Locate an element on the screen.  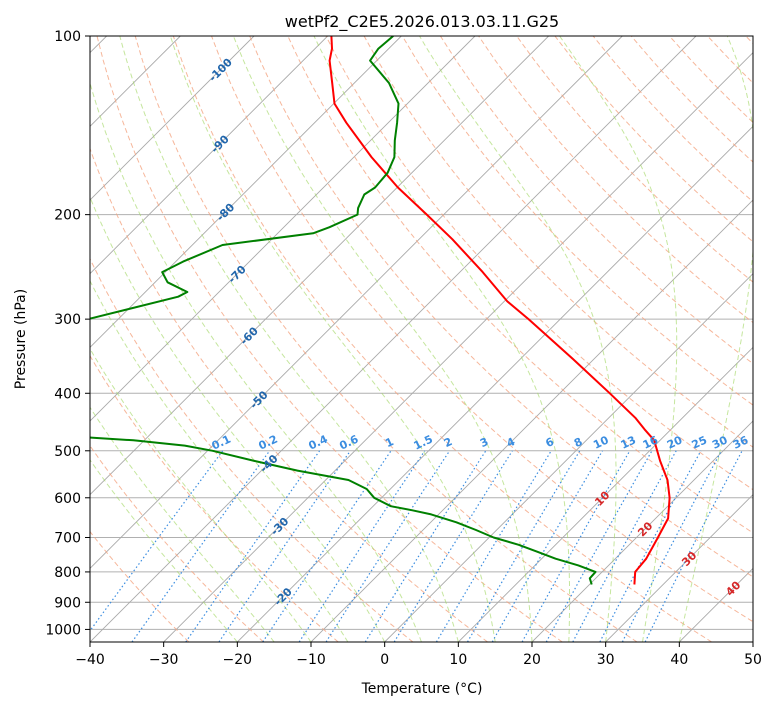
y-axis-ticks: 100 200 300 400 500 600 700 800 900 1000 is located at coordinates (67, 333).